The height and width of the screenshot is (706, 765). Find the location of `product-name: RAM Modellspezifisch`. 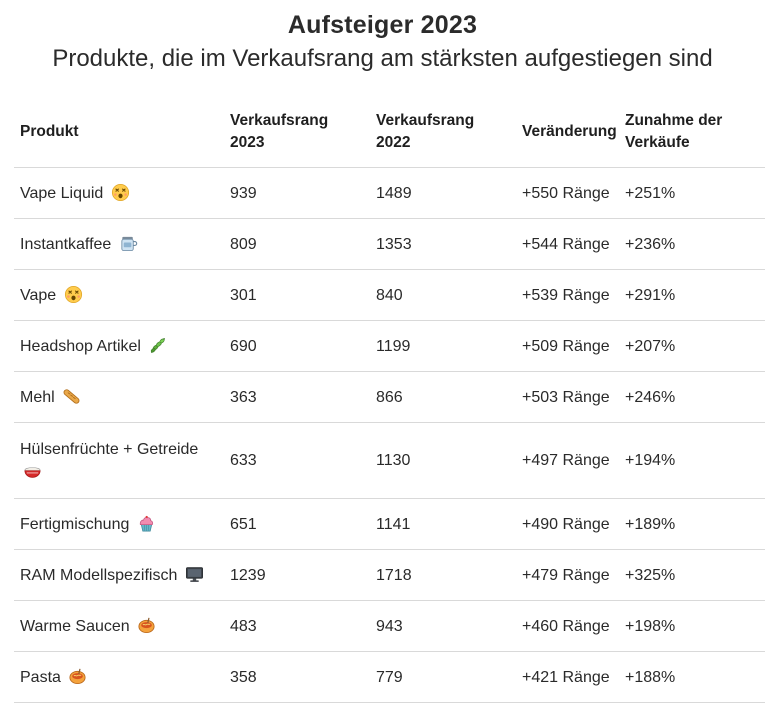

product-name: RAM Modellspezifisch is located at coordinates (99, 575).